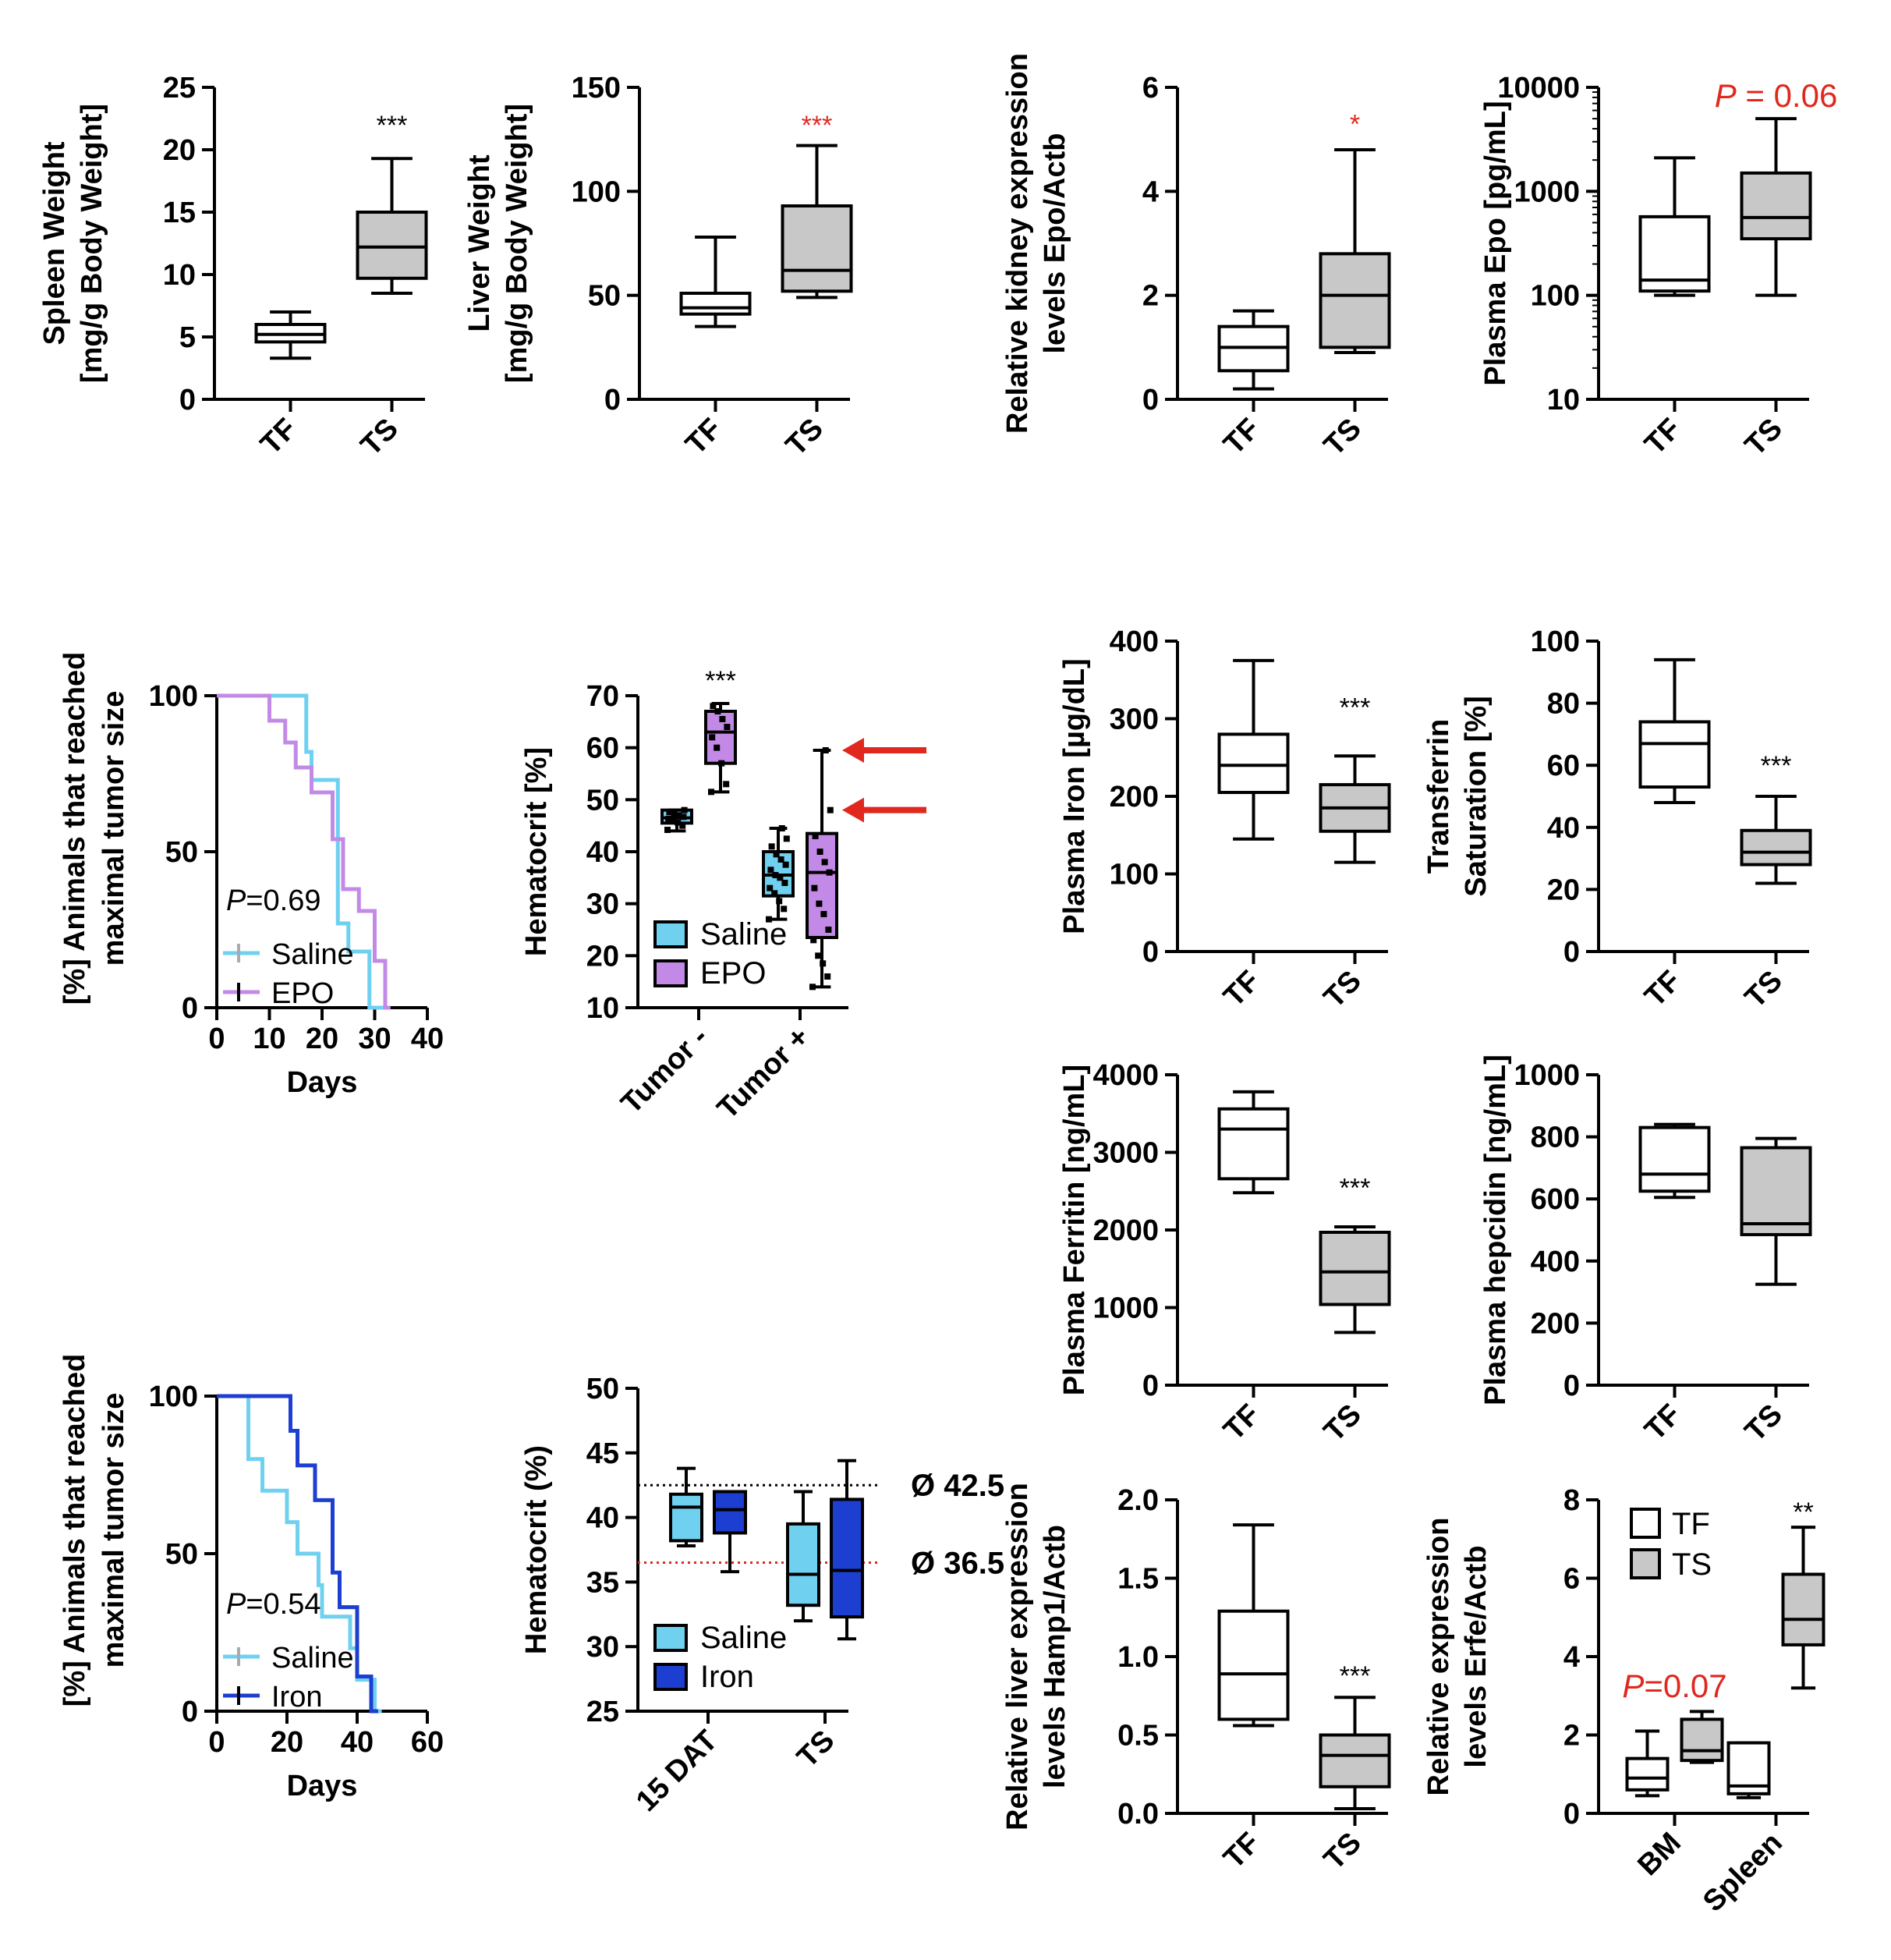  What do you see at coordinates (1151, 89) in the screenshot?
I see `y-tick-label: 6` at bounding box center [1151, 89].